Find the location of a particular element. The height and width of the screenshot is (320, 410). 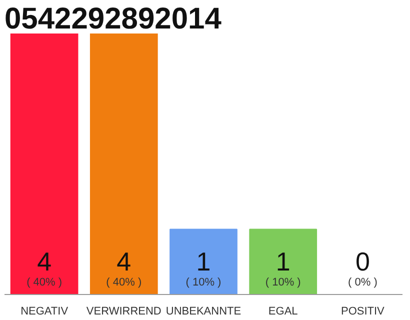

x-tick-label: POSITIV is located at coordinates (363, 312).